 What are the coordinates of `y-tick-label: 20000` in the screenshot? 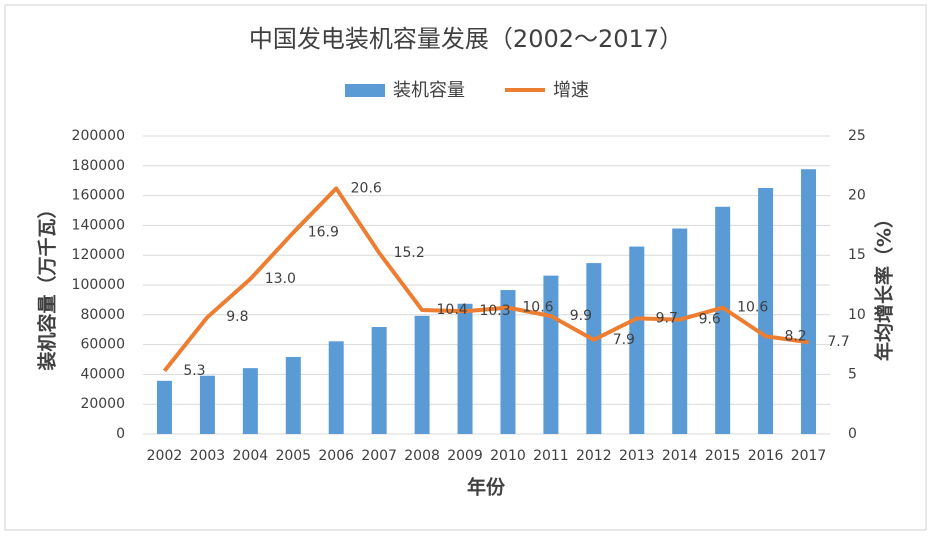 It's located at (102, 404).